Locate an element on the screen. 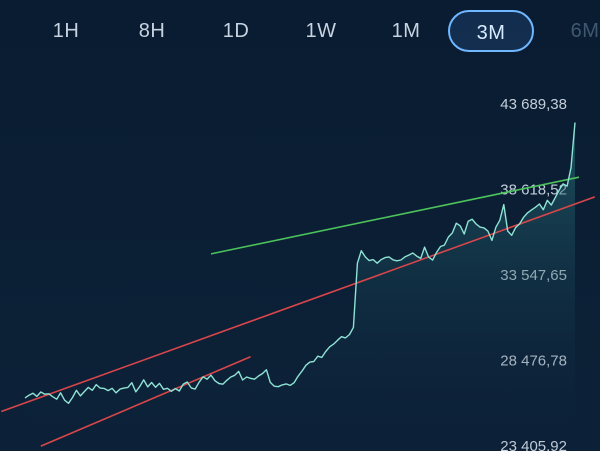 The image size is (600, 451). tab-3m: 3M is located at coordinates (491, 31).